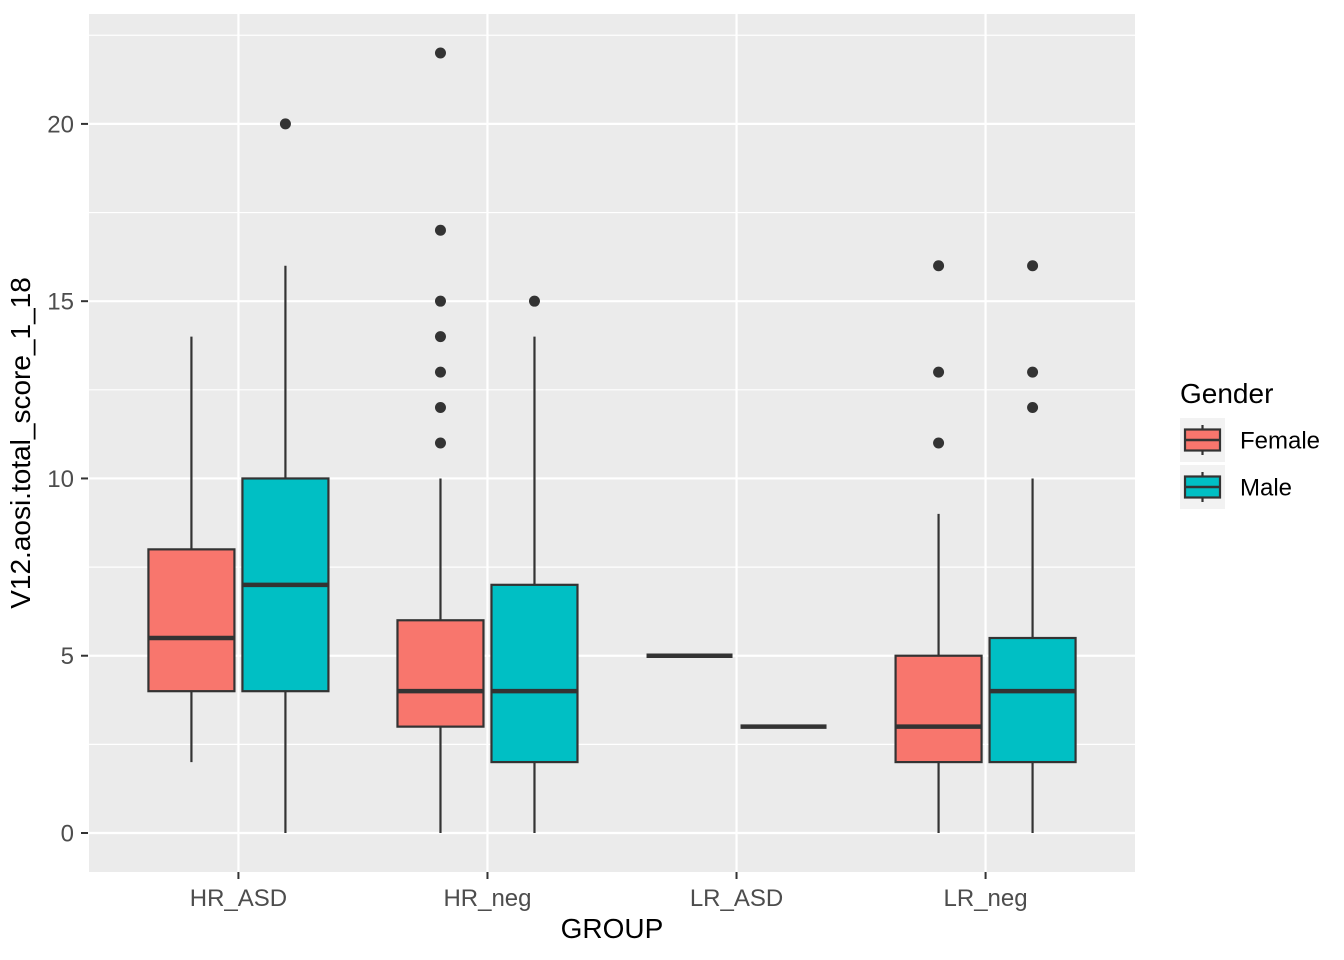 The image size is (1344, 960). What do you see at coordinates (986, 898) in the screenshot?
I see `x-tick-label: LR_neg` at bounding box center [986, 898].